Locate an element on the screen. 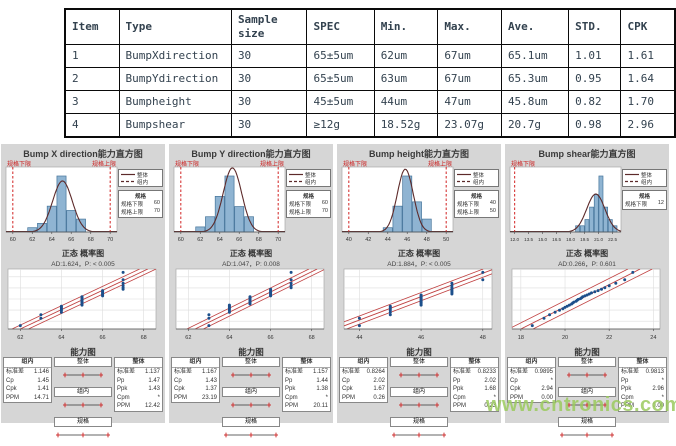 Image resolution: width=676 pixels, height=446 pixels. legend: 整体 组内规格 规格下限 40 规格上限 50 is located at coordinates (476, 195).